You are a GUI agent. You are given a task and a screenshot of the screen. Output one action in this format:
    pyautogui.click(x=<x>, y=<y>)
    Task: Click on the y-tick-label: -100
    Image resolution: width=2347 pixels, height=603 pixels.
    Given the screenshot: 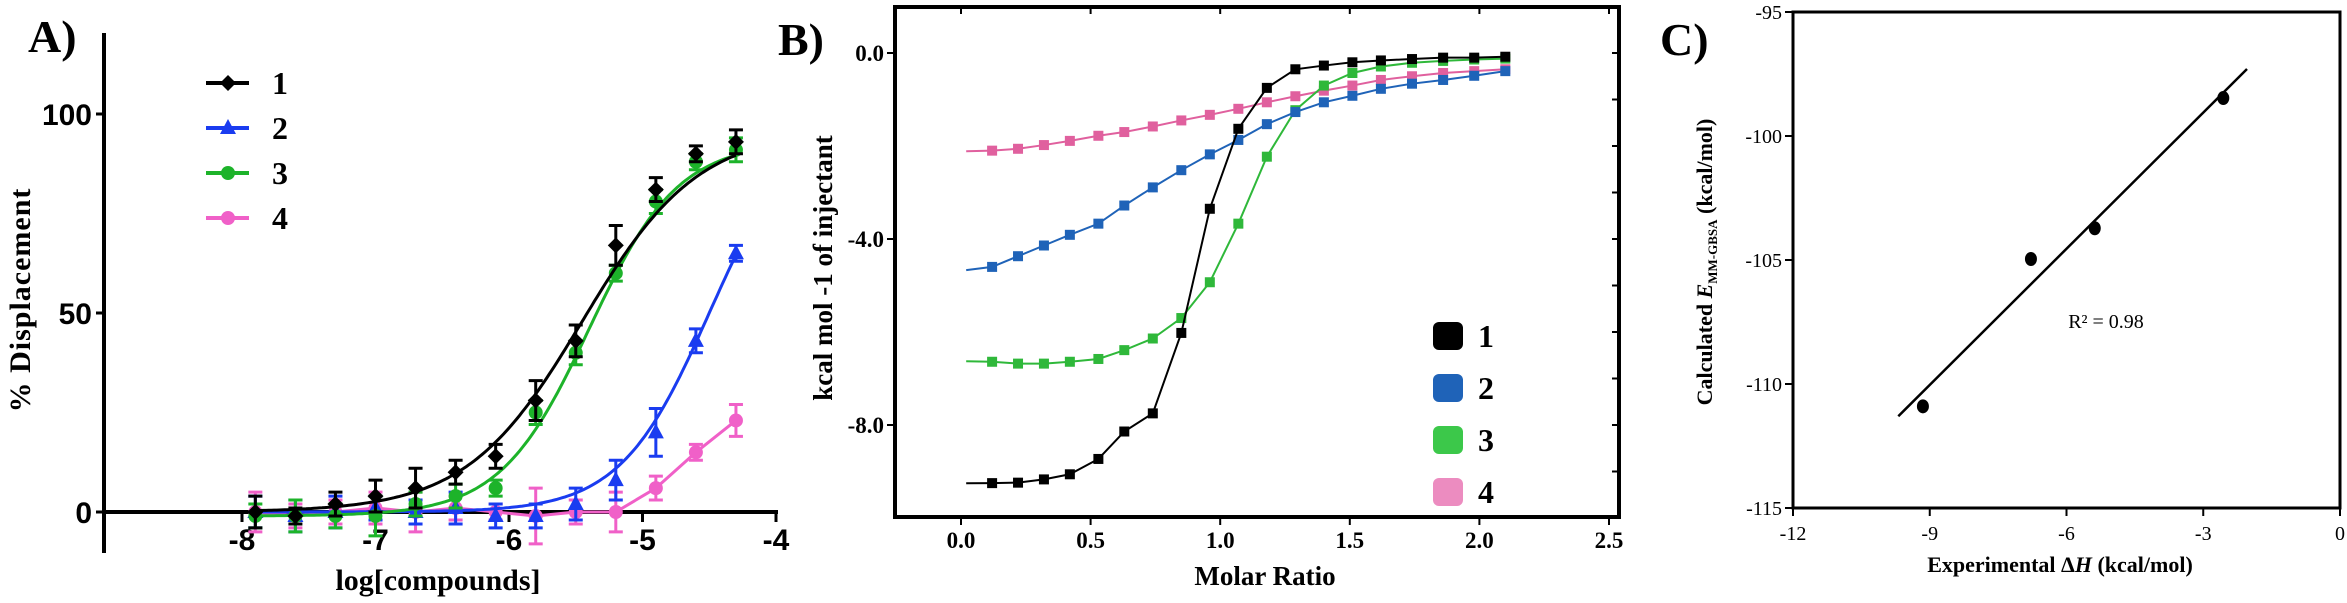 What is the action you would take?
    pyautogui.click(x=1763, y=137)
    